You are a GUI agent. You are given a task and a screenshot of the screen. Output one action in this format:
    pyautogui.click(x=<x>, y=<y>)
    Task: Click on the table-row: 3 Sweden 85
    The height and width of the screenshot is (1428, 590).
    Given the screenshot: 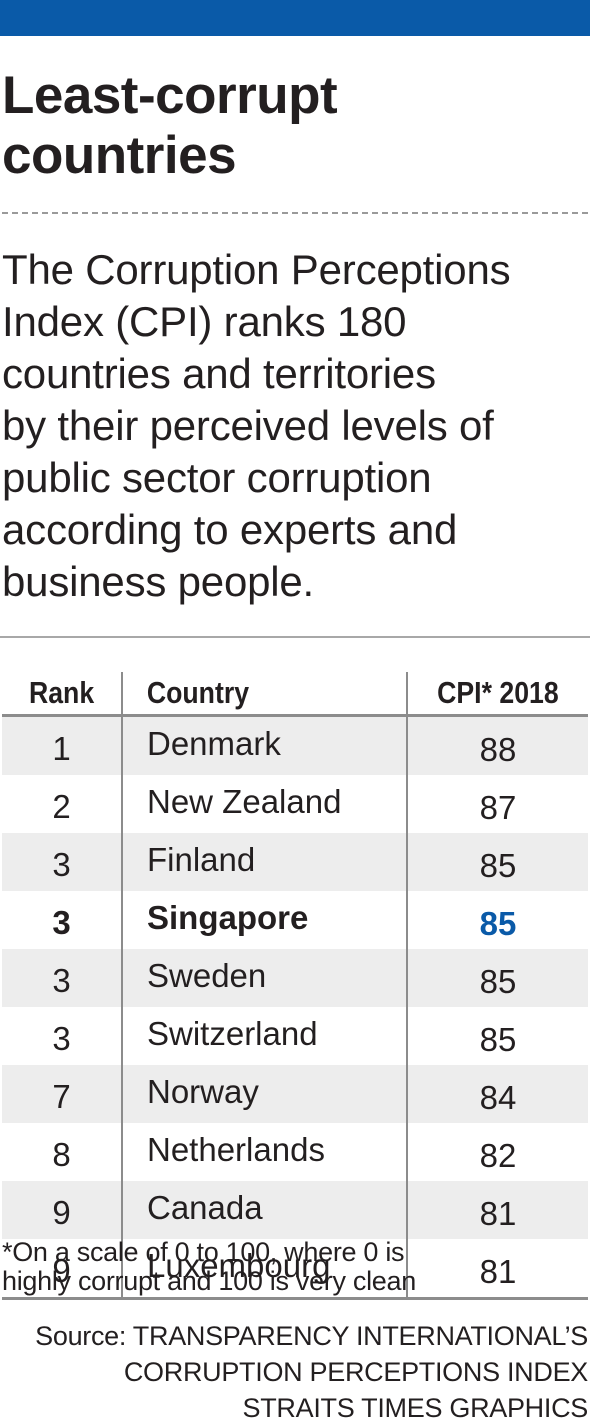 What is the action you would take?
    pyautogui.click(x=295, y=978)
    